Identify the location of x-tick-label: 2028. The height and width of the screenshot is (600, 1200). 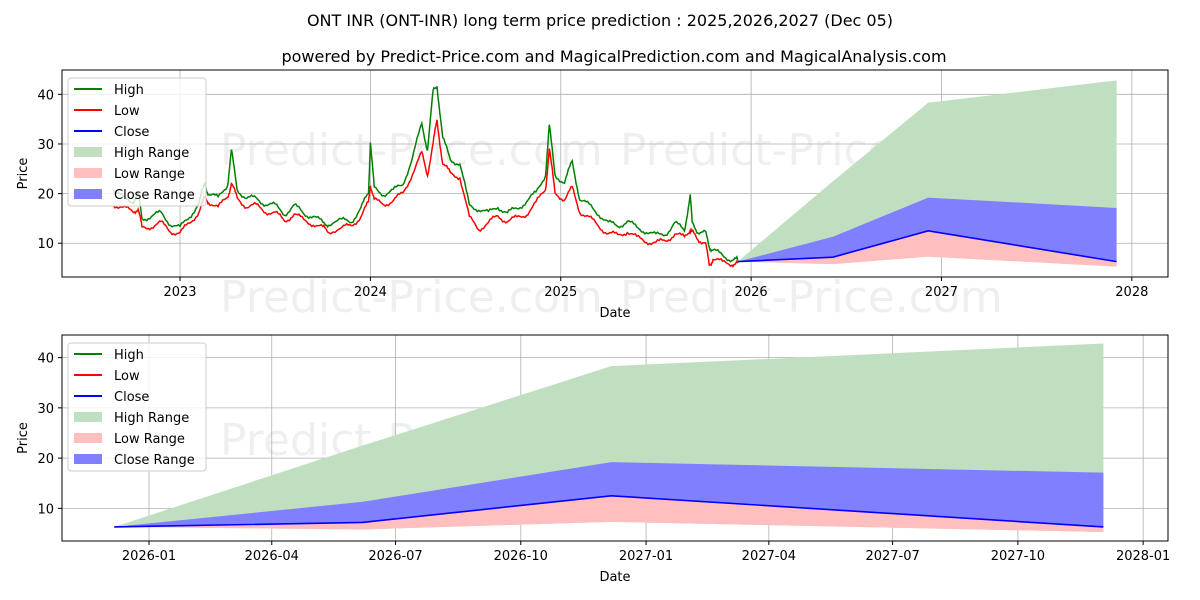
(1131, 292).